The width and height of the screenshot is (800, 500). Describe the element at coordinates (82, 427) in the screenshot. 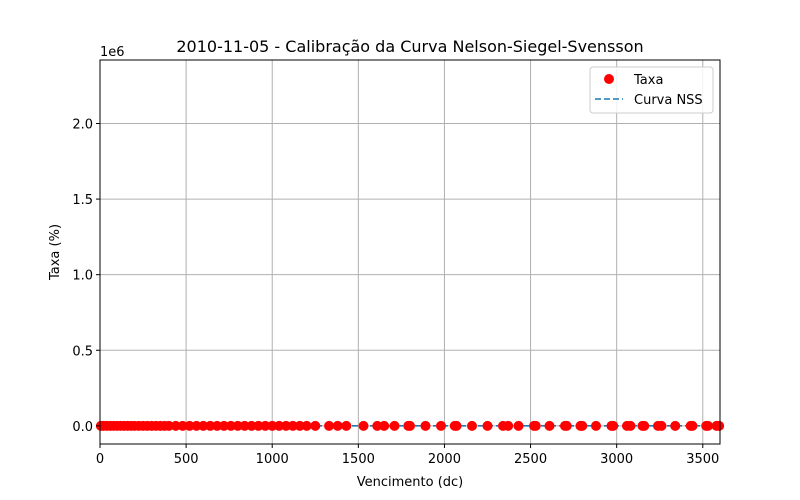

I see `y-tick-label: 0.0` at that location.